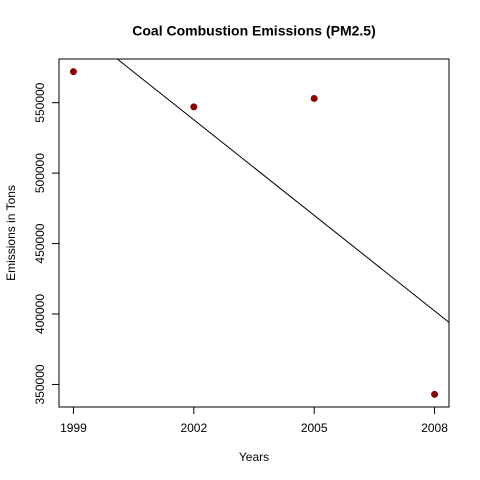  What do you see at coordinates (11, 233) in the screenshot?
I see `y-axis-label: Emissions in Tons` at bounding box center [11, 233].